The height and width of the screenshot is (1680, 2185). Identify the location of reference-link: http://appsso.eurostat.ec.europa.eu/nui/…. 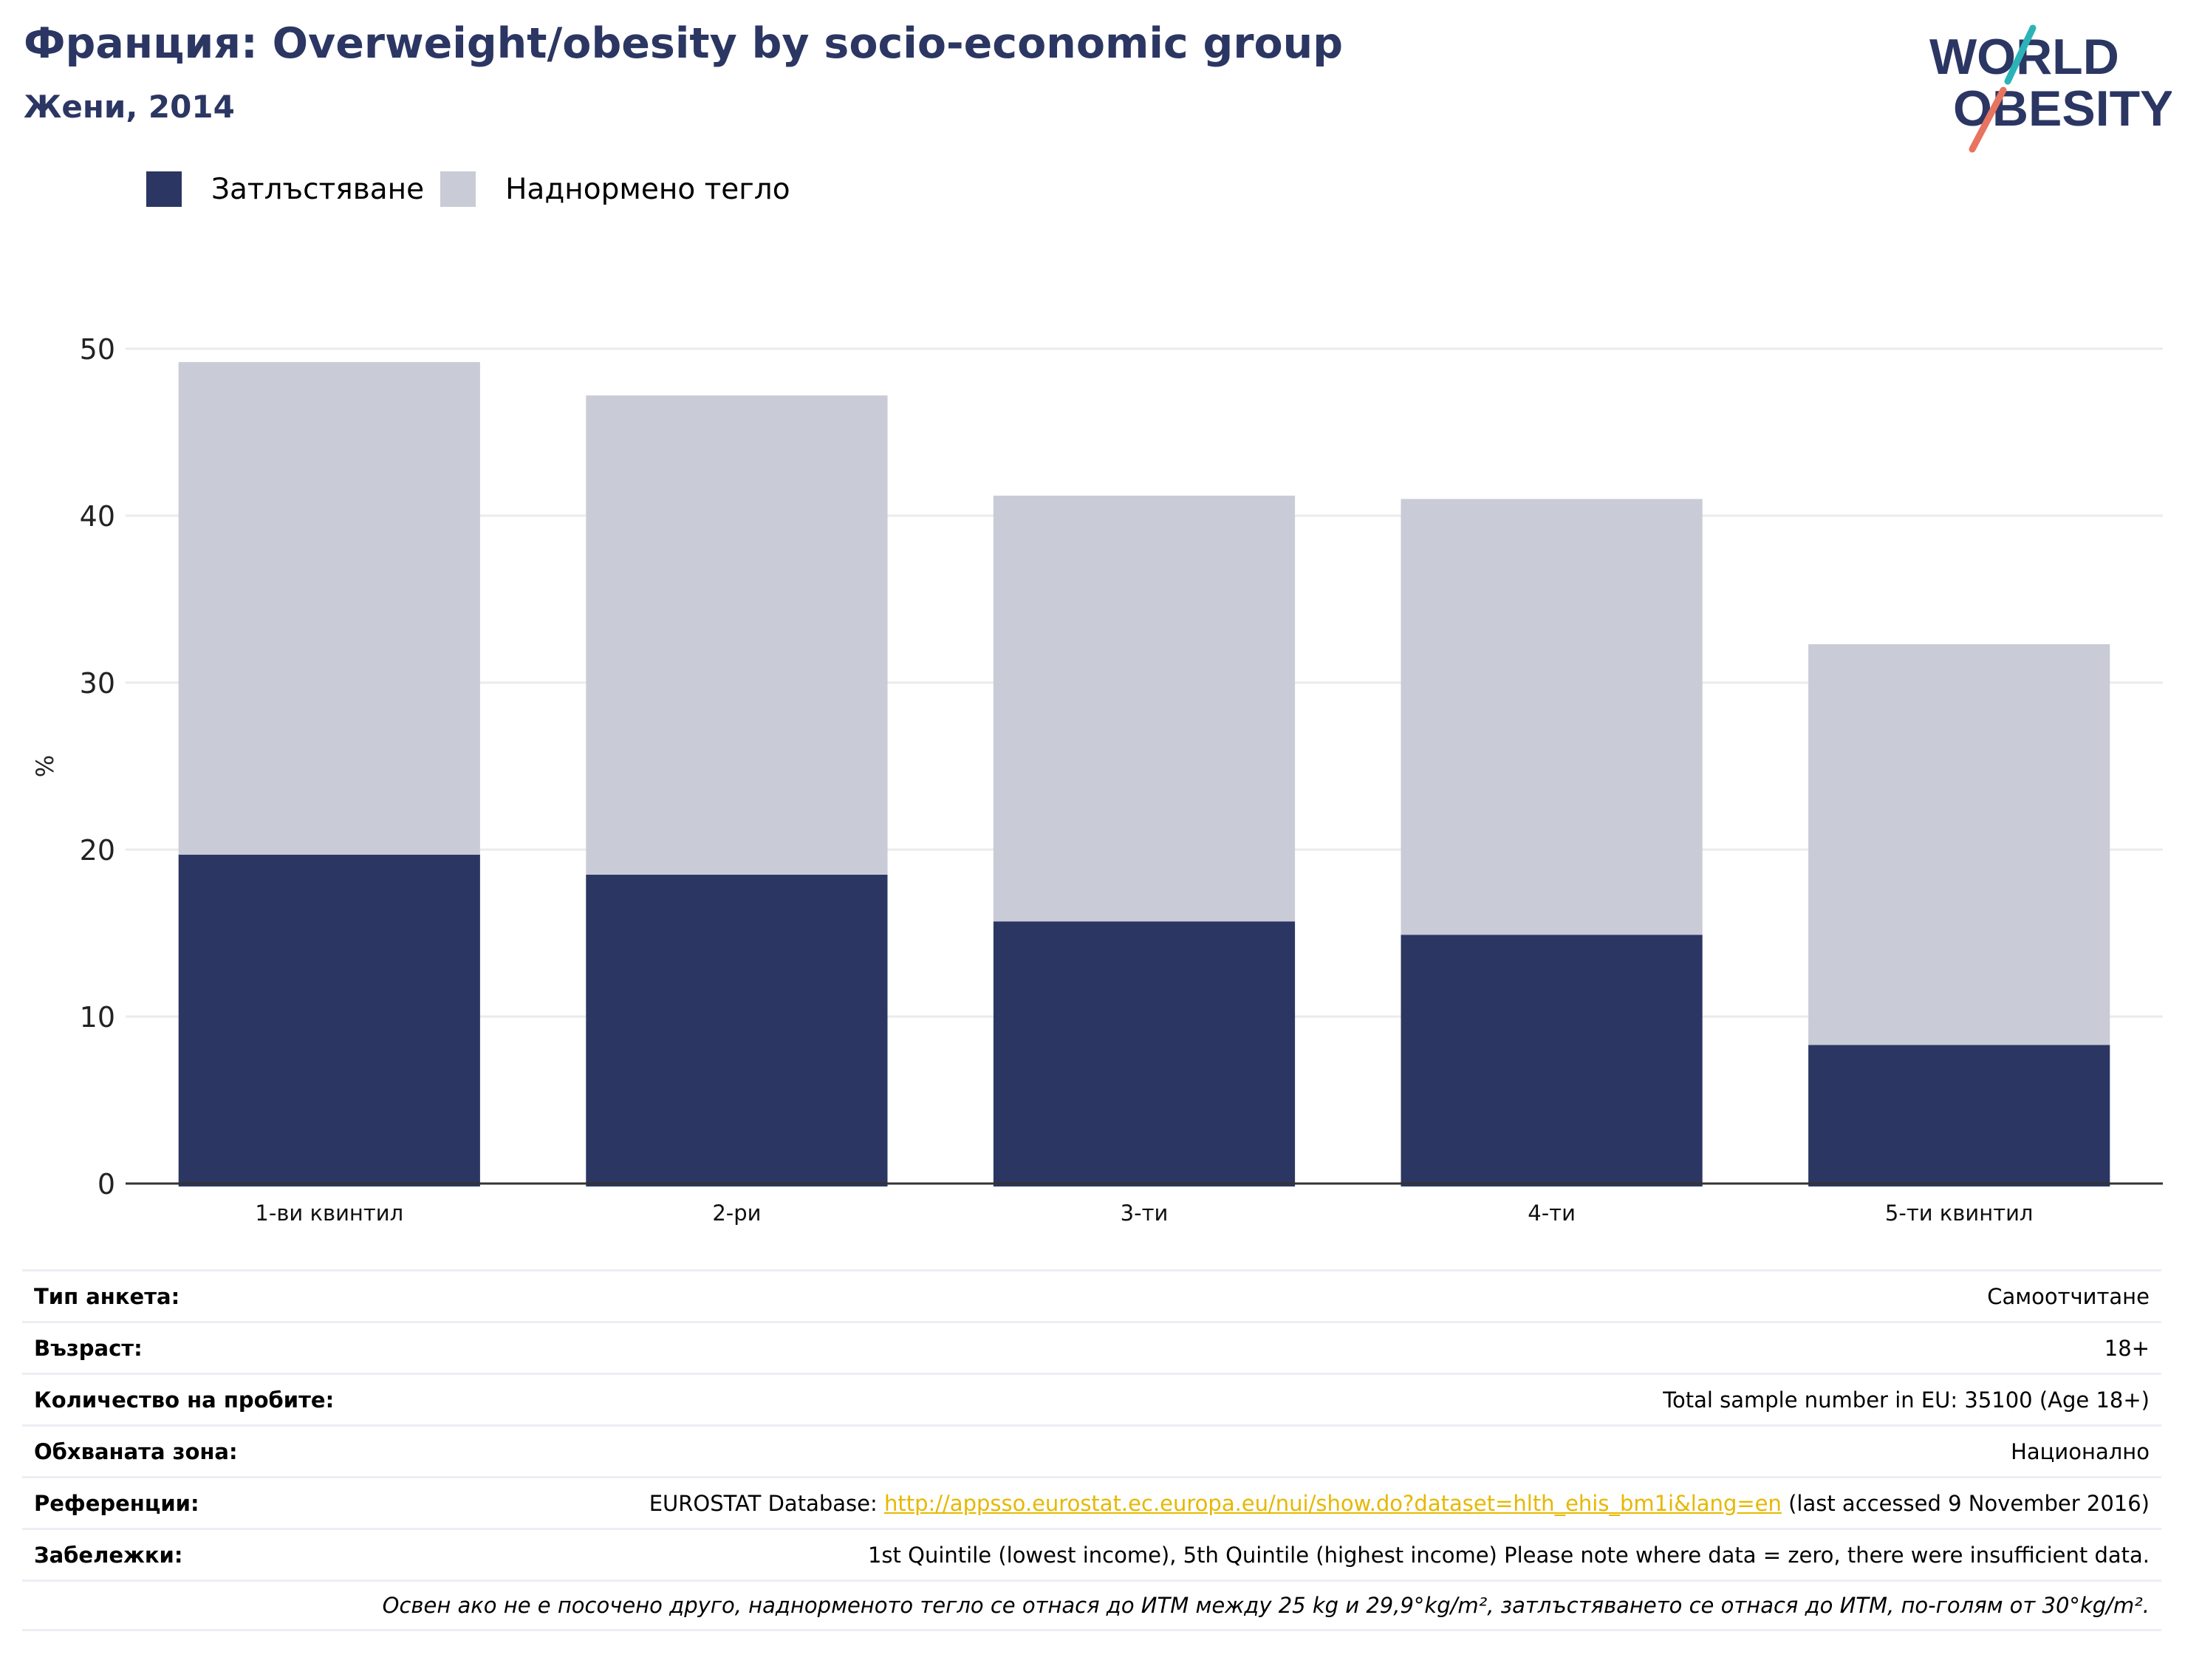
(1332, 1503).